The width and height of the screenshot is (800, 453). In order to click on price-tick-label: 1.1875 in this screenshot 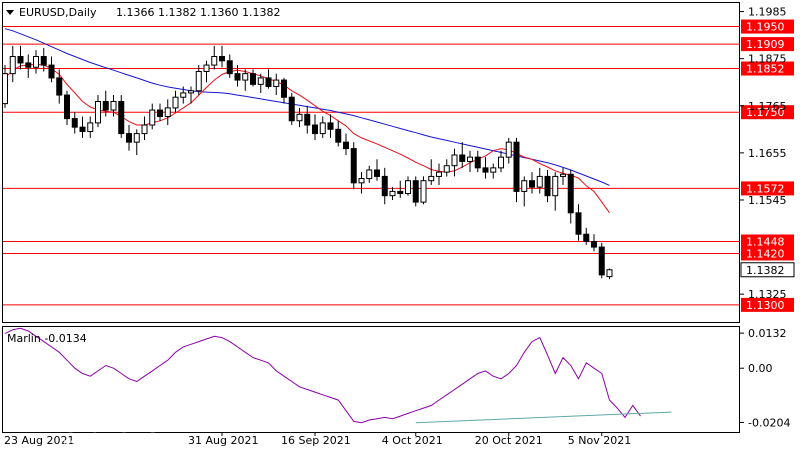, I will do `click(767, 59)`.